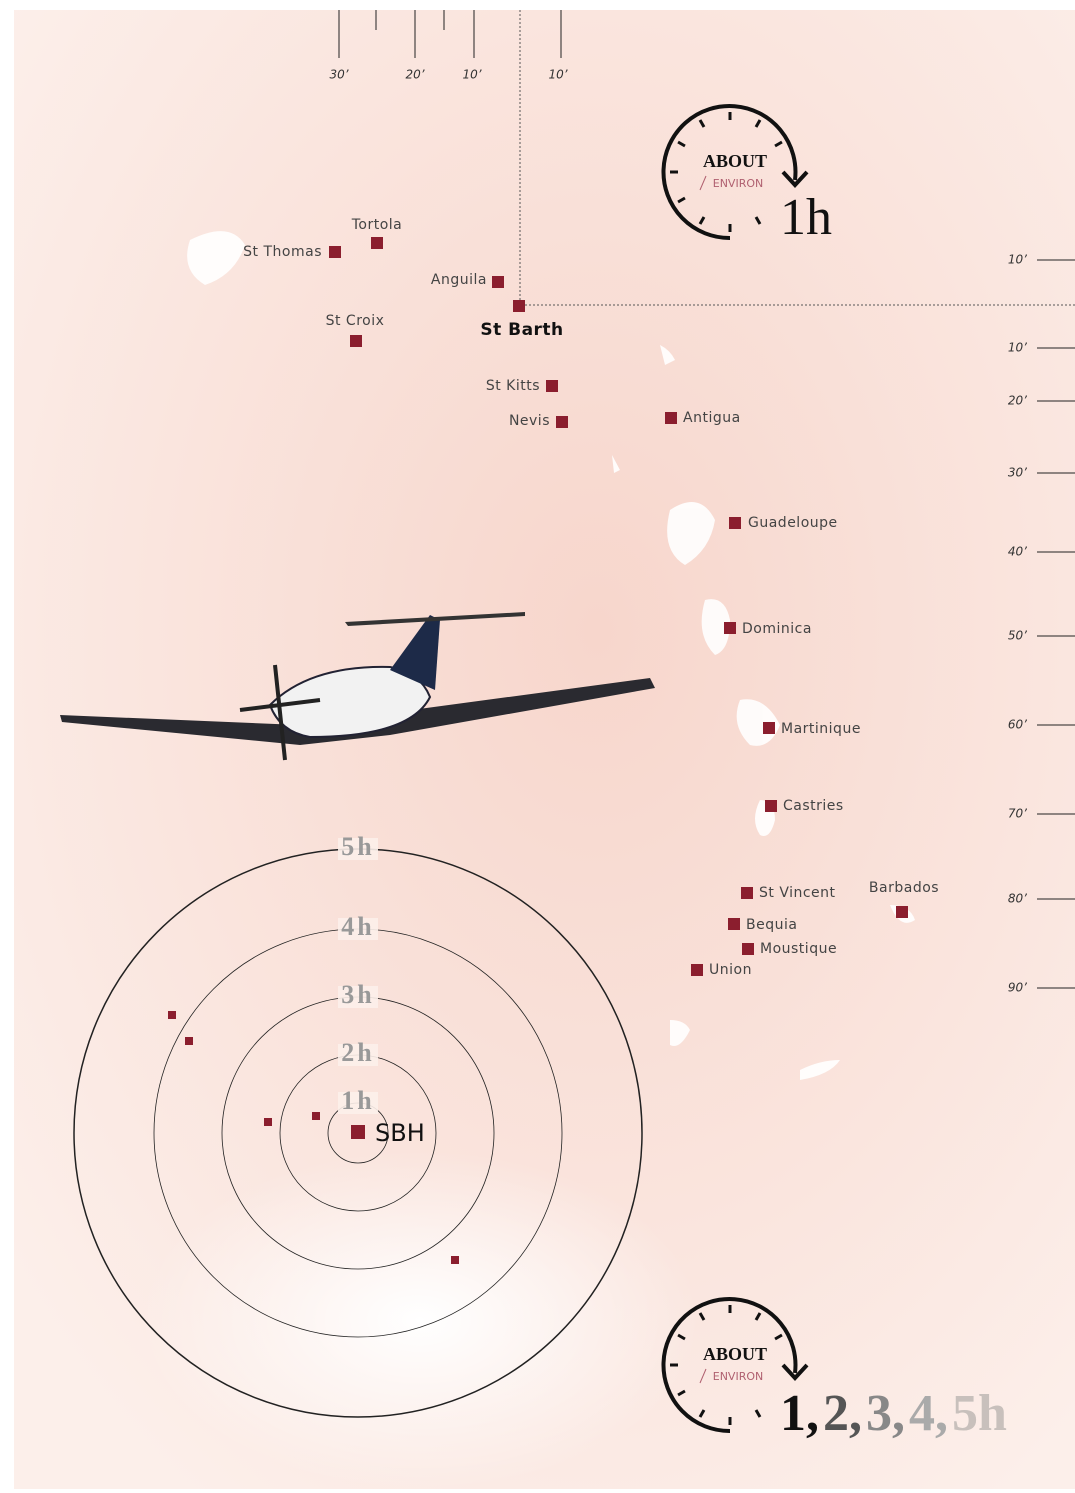 The width and height of the screenshot is (1075, 1493). I want to click on ring-label: 1h, so click(357, 1100).